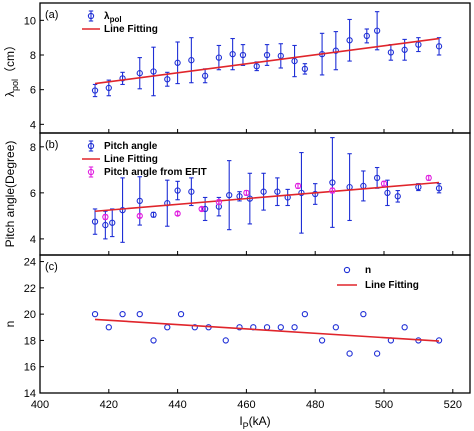  What do you see at coordinates (10, 194) in the screenshot?
I see `y-axis-label: Pitch angle(Degree)` at bounding box center [10, 194].